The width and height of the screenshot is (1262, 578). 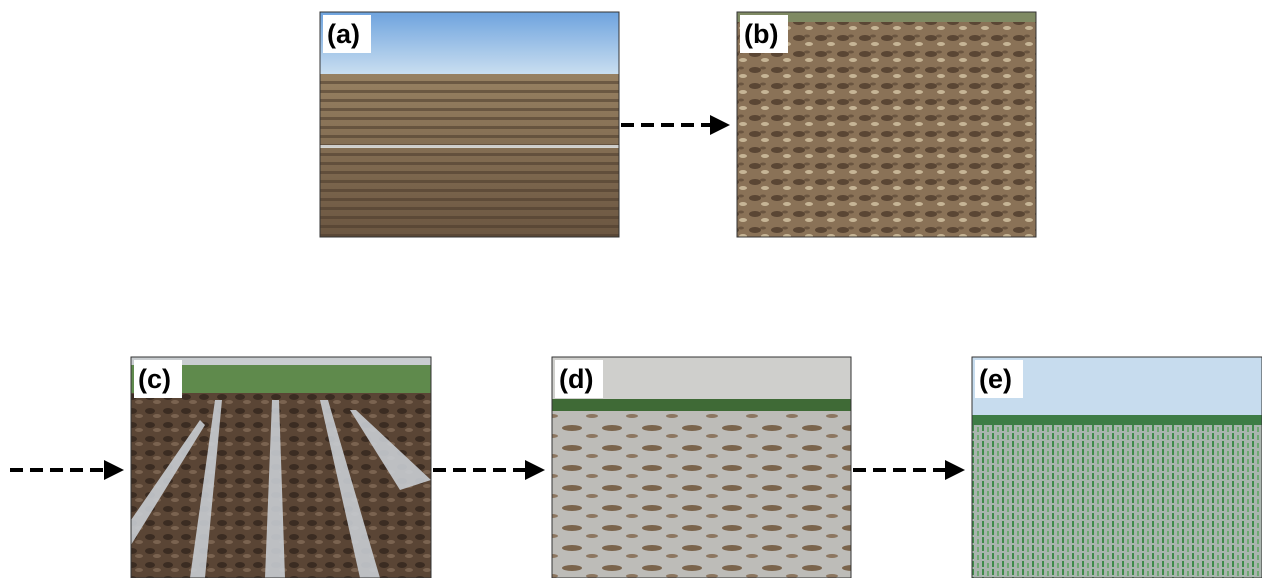 What do you see at coordinates (469, 124) in the screenshot?
I see `photo-a: (a)` at bounding box center [469, 124].